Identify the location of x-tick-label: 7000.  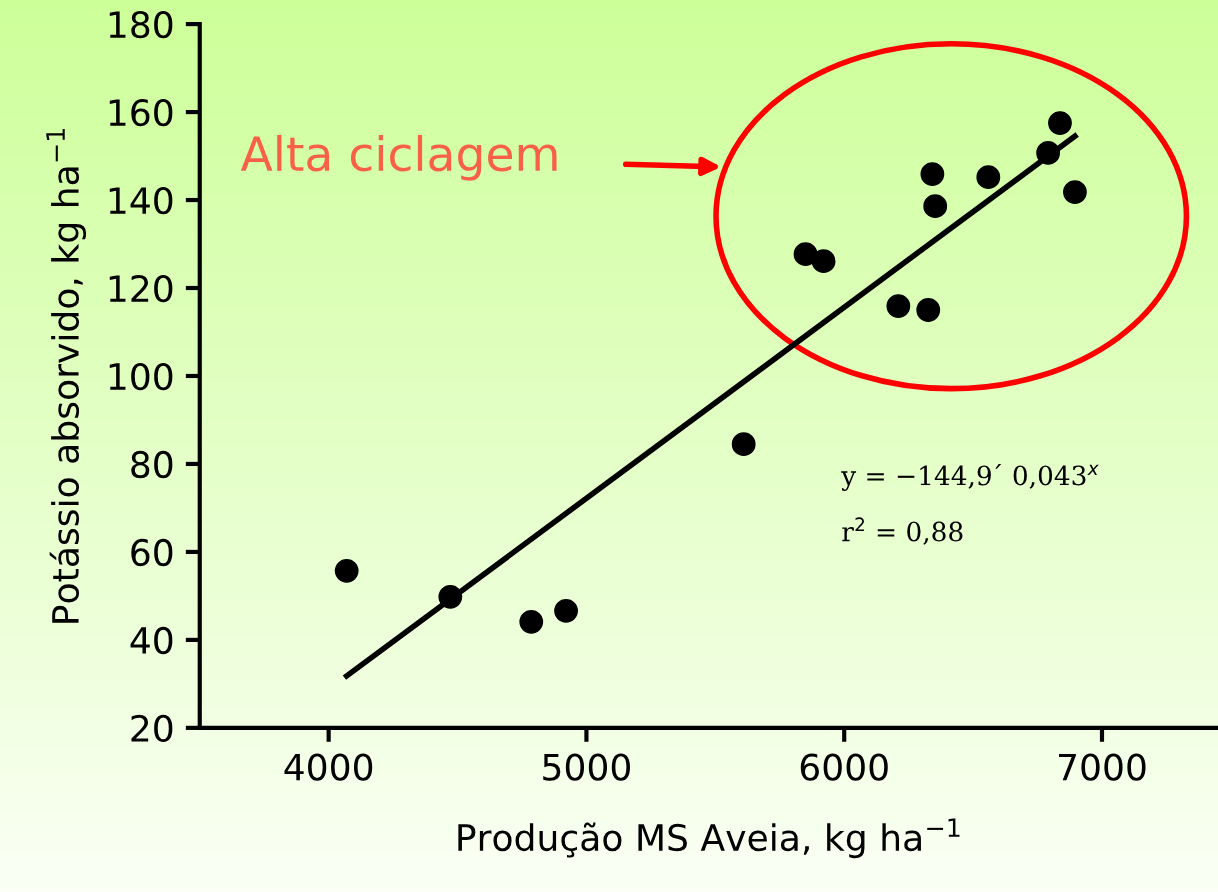
(1102, 767).